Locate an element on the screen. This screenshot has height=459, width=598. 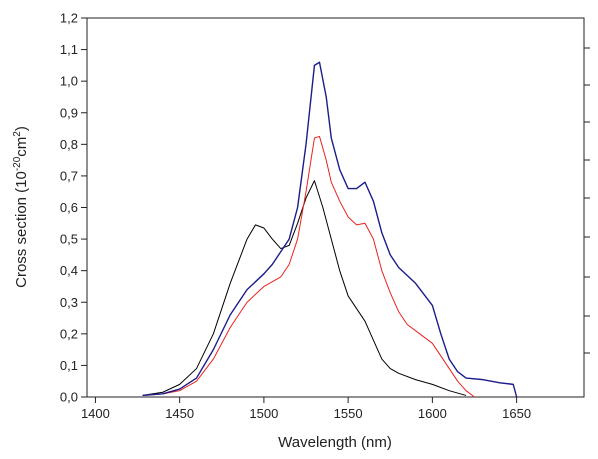
y-tick-label: 1,0 is located at coordinates (69, 81).